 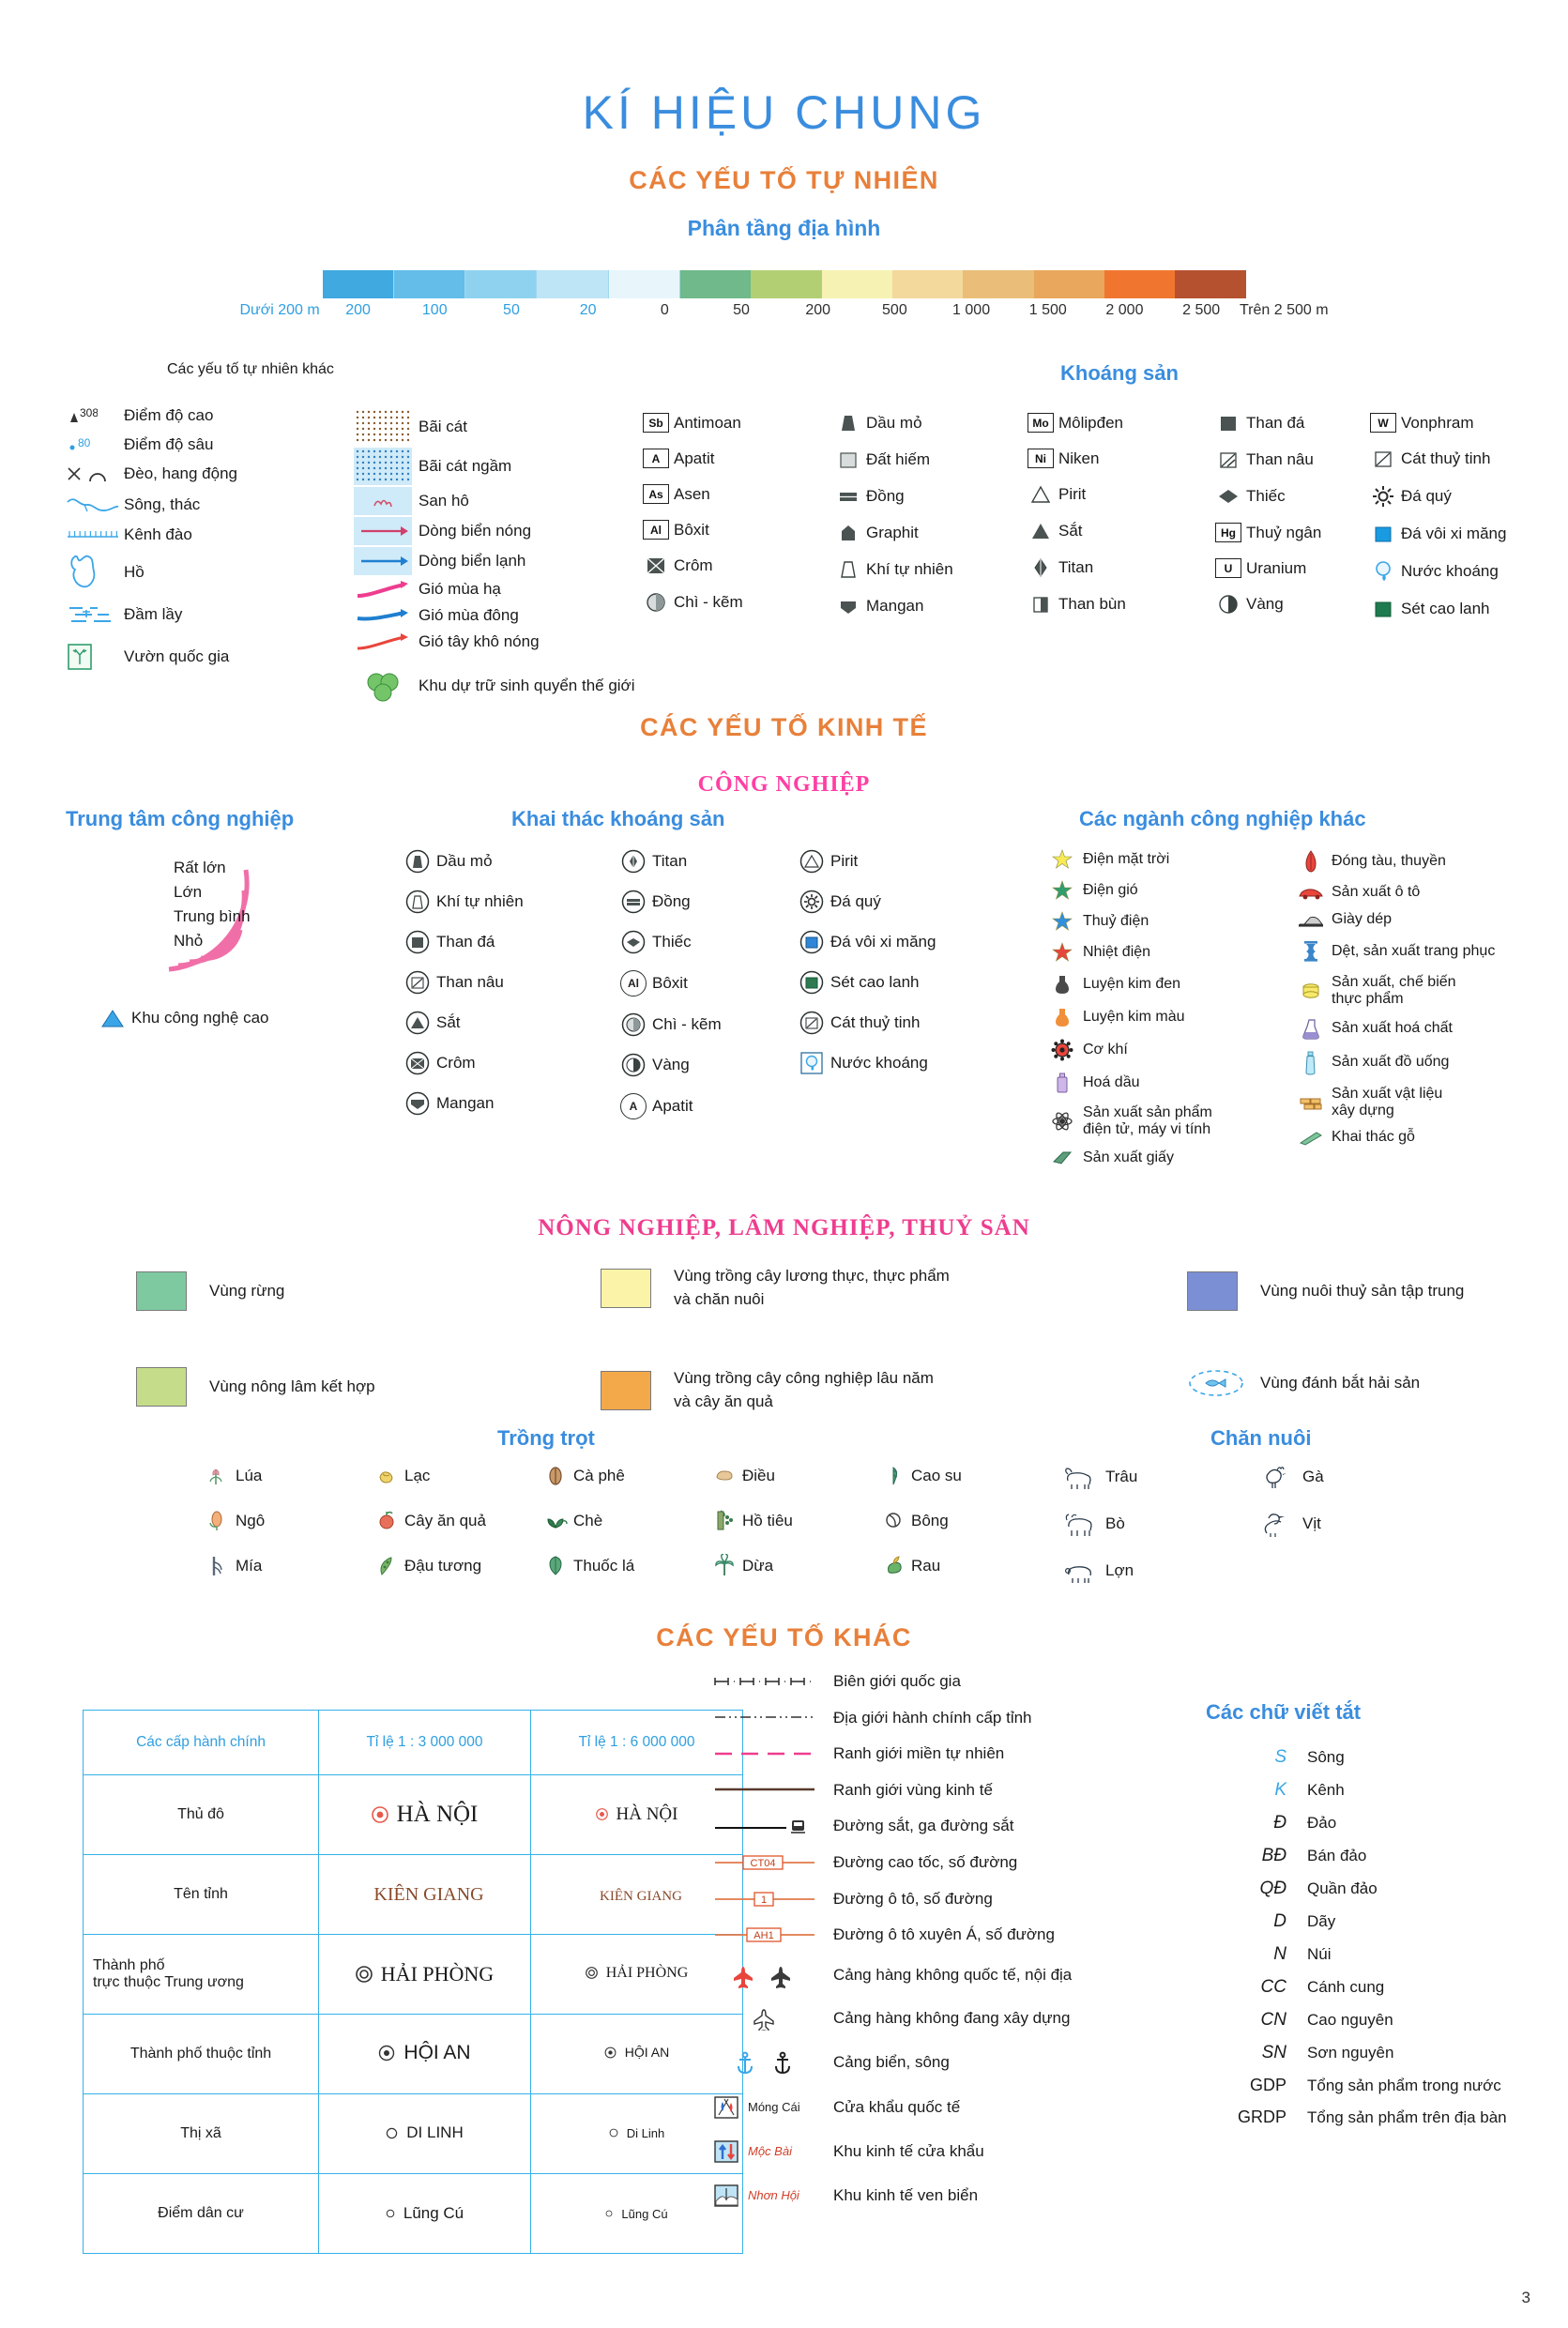 What do you see at coordinates (633, 984) in the screenshot?
I see `bauxite-circle-icon: Al` at bounding box center [633, 984].